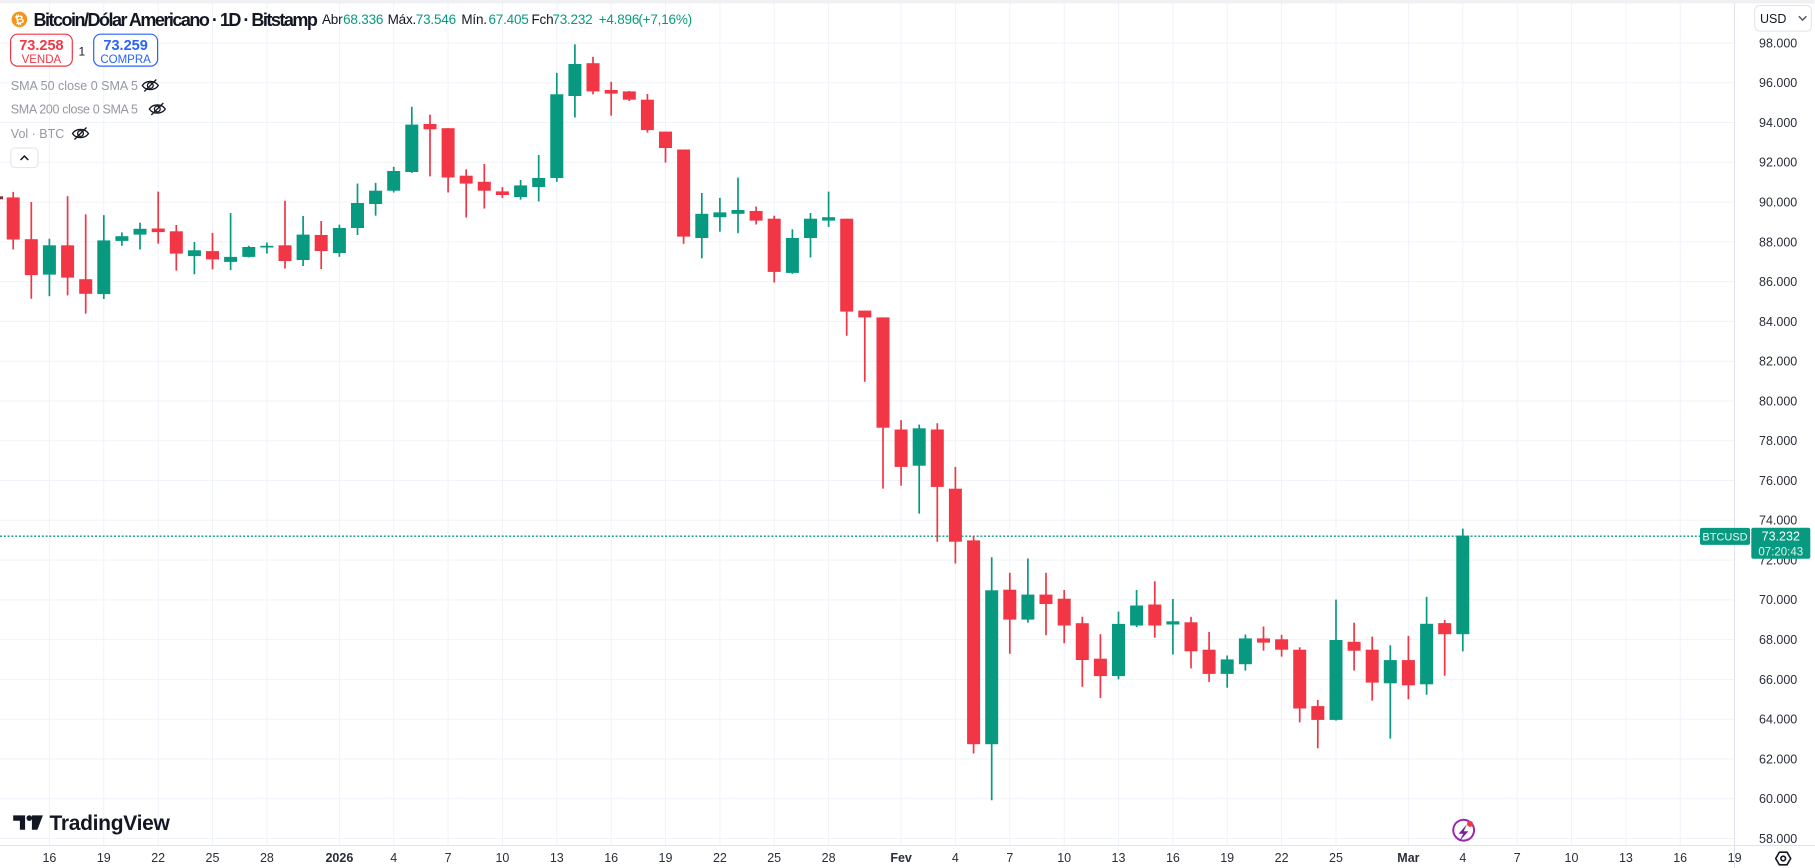  What do you see at coordinates (81, 52) in the screenshot?
I see `svg-text: 1` at bounding box center [81, 52].